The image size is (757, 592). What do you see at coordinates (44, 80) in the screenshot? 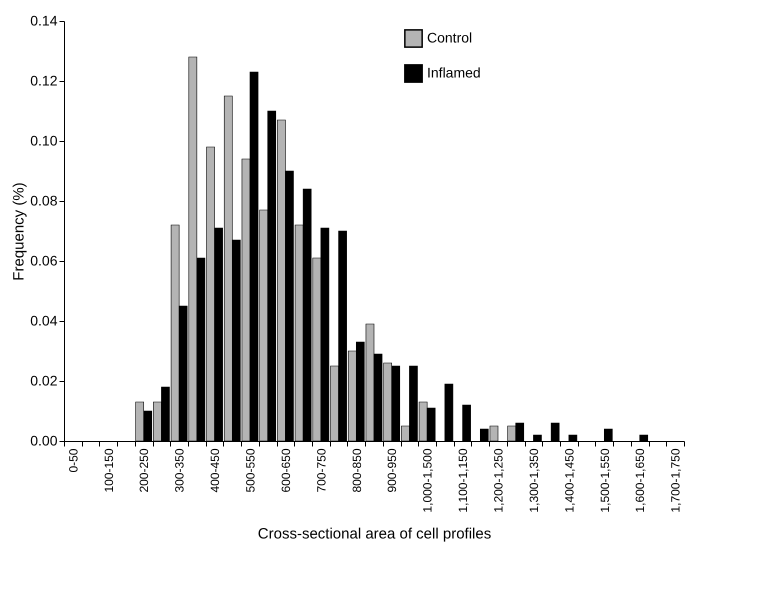
I see `y-tick-label: 0.12` at bounding box center [44, 80].